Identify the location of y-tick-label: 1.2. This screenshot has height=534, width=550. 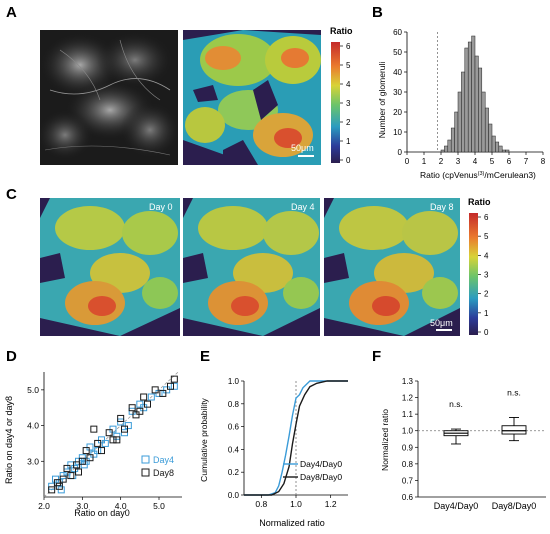
(408, 398).